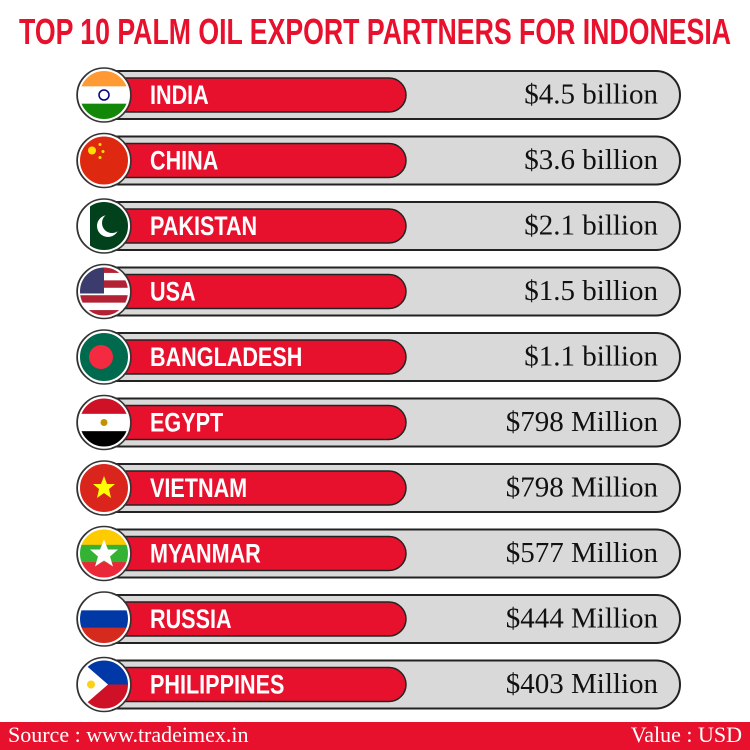 The width and height of the screenshot is (750, 750). What do you see at coordinates (186, 423) in the screenshot?
I see `country-name: EGYPT` at bounding box center [186, 423].